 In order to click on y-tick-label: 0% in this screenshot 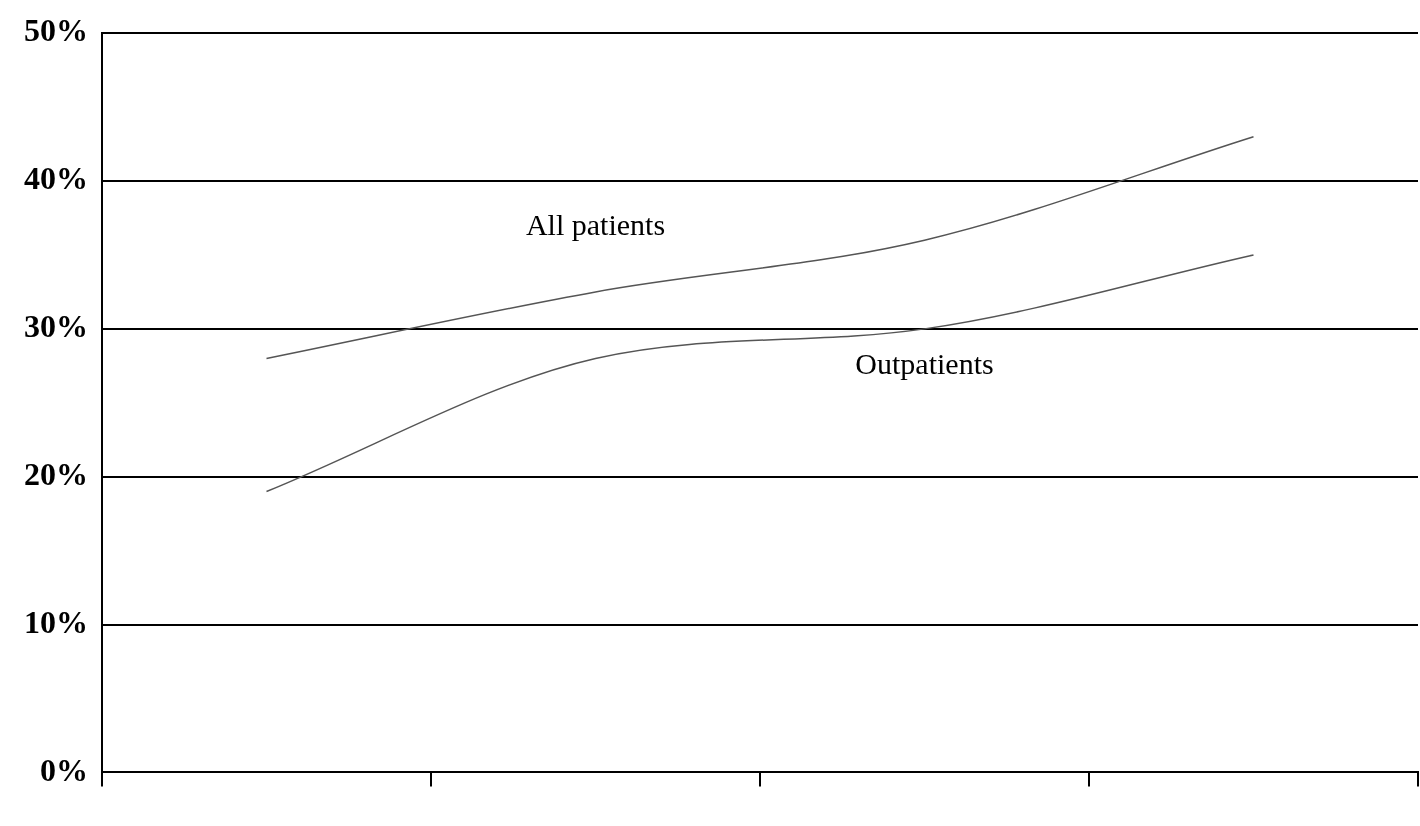, I will do `click(64, 769)`.